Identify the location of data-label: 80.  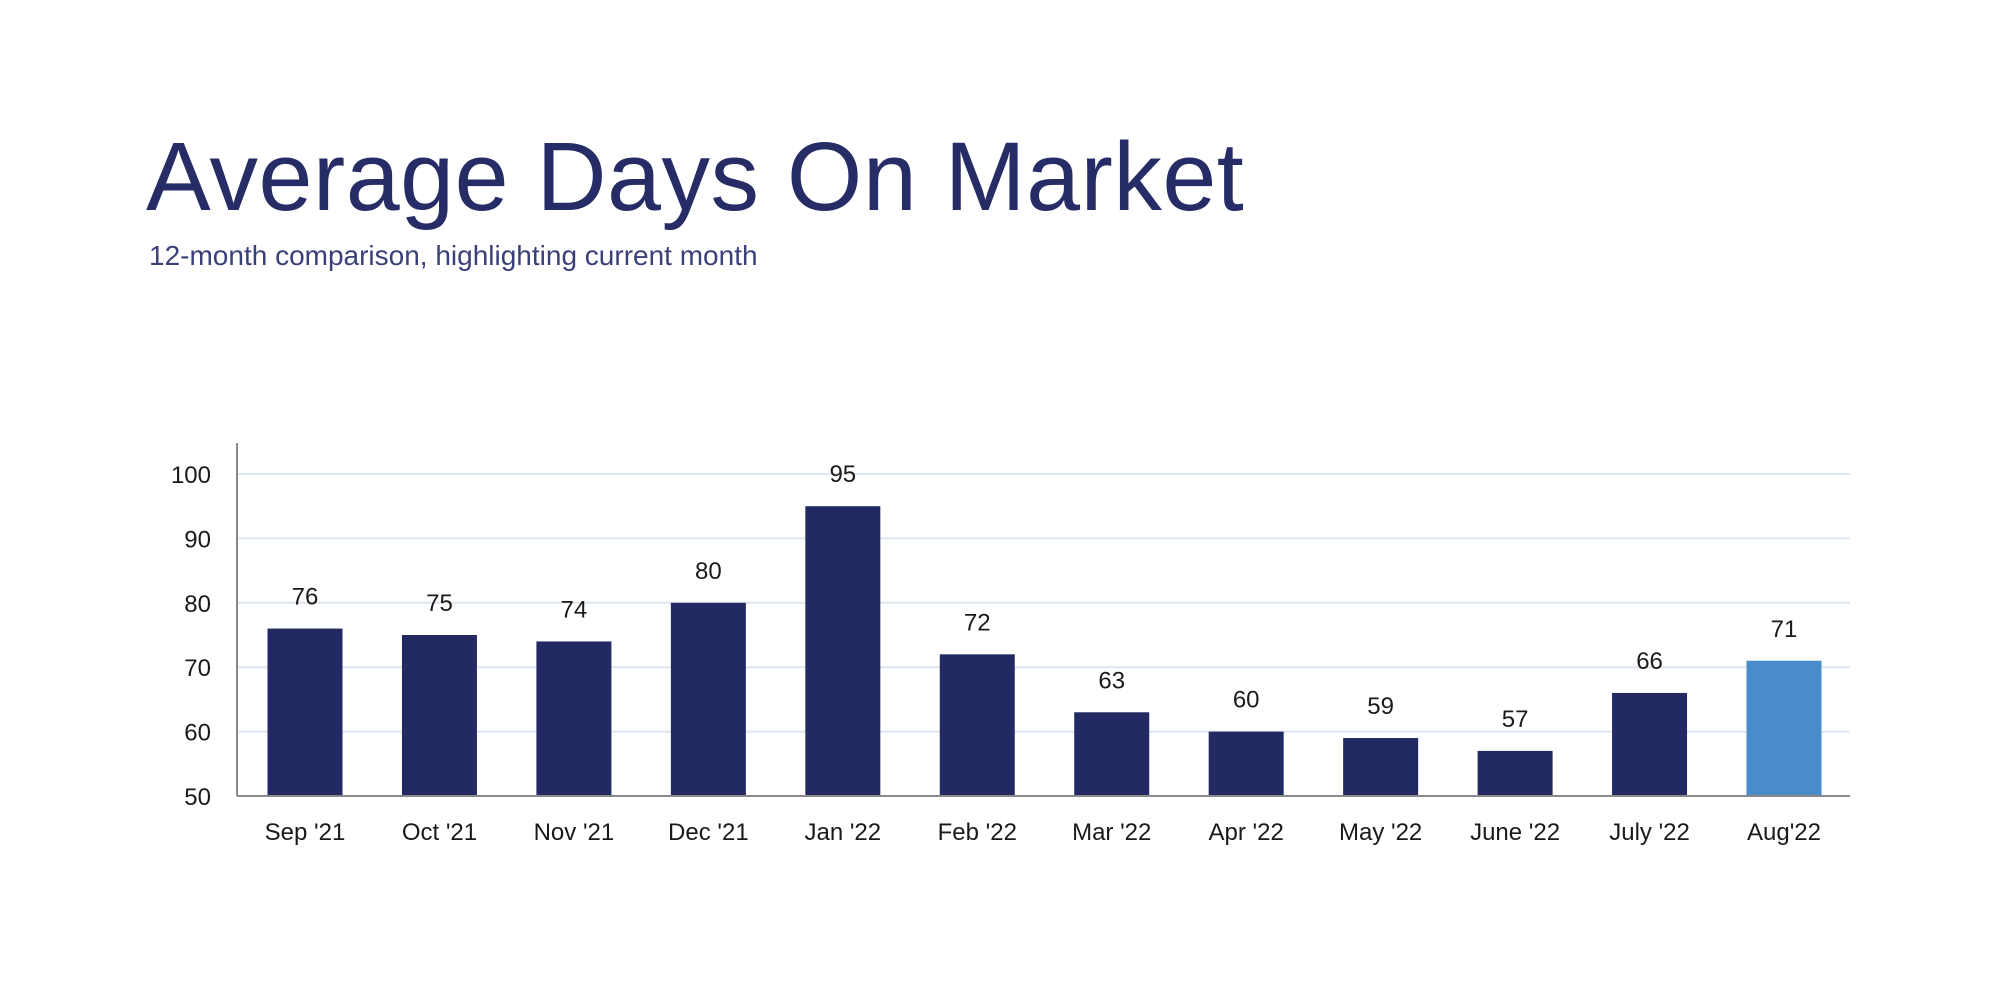
(708, 571).